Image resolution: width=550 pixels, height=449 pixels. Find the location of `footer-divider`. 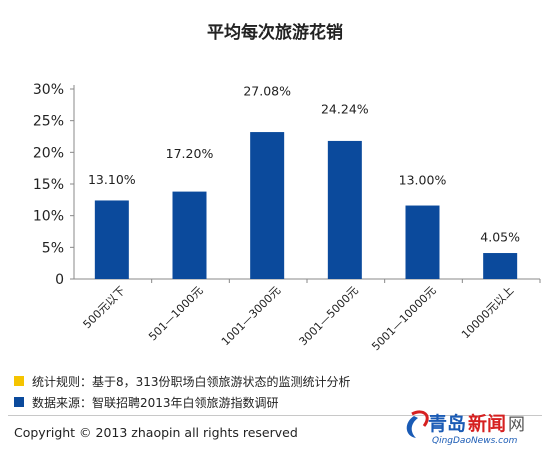

footer-divider is located at coordinates (275, 415).